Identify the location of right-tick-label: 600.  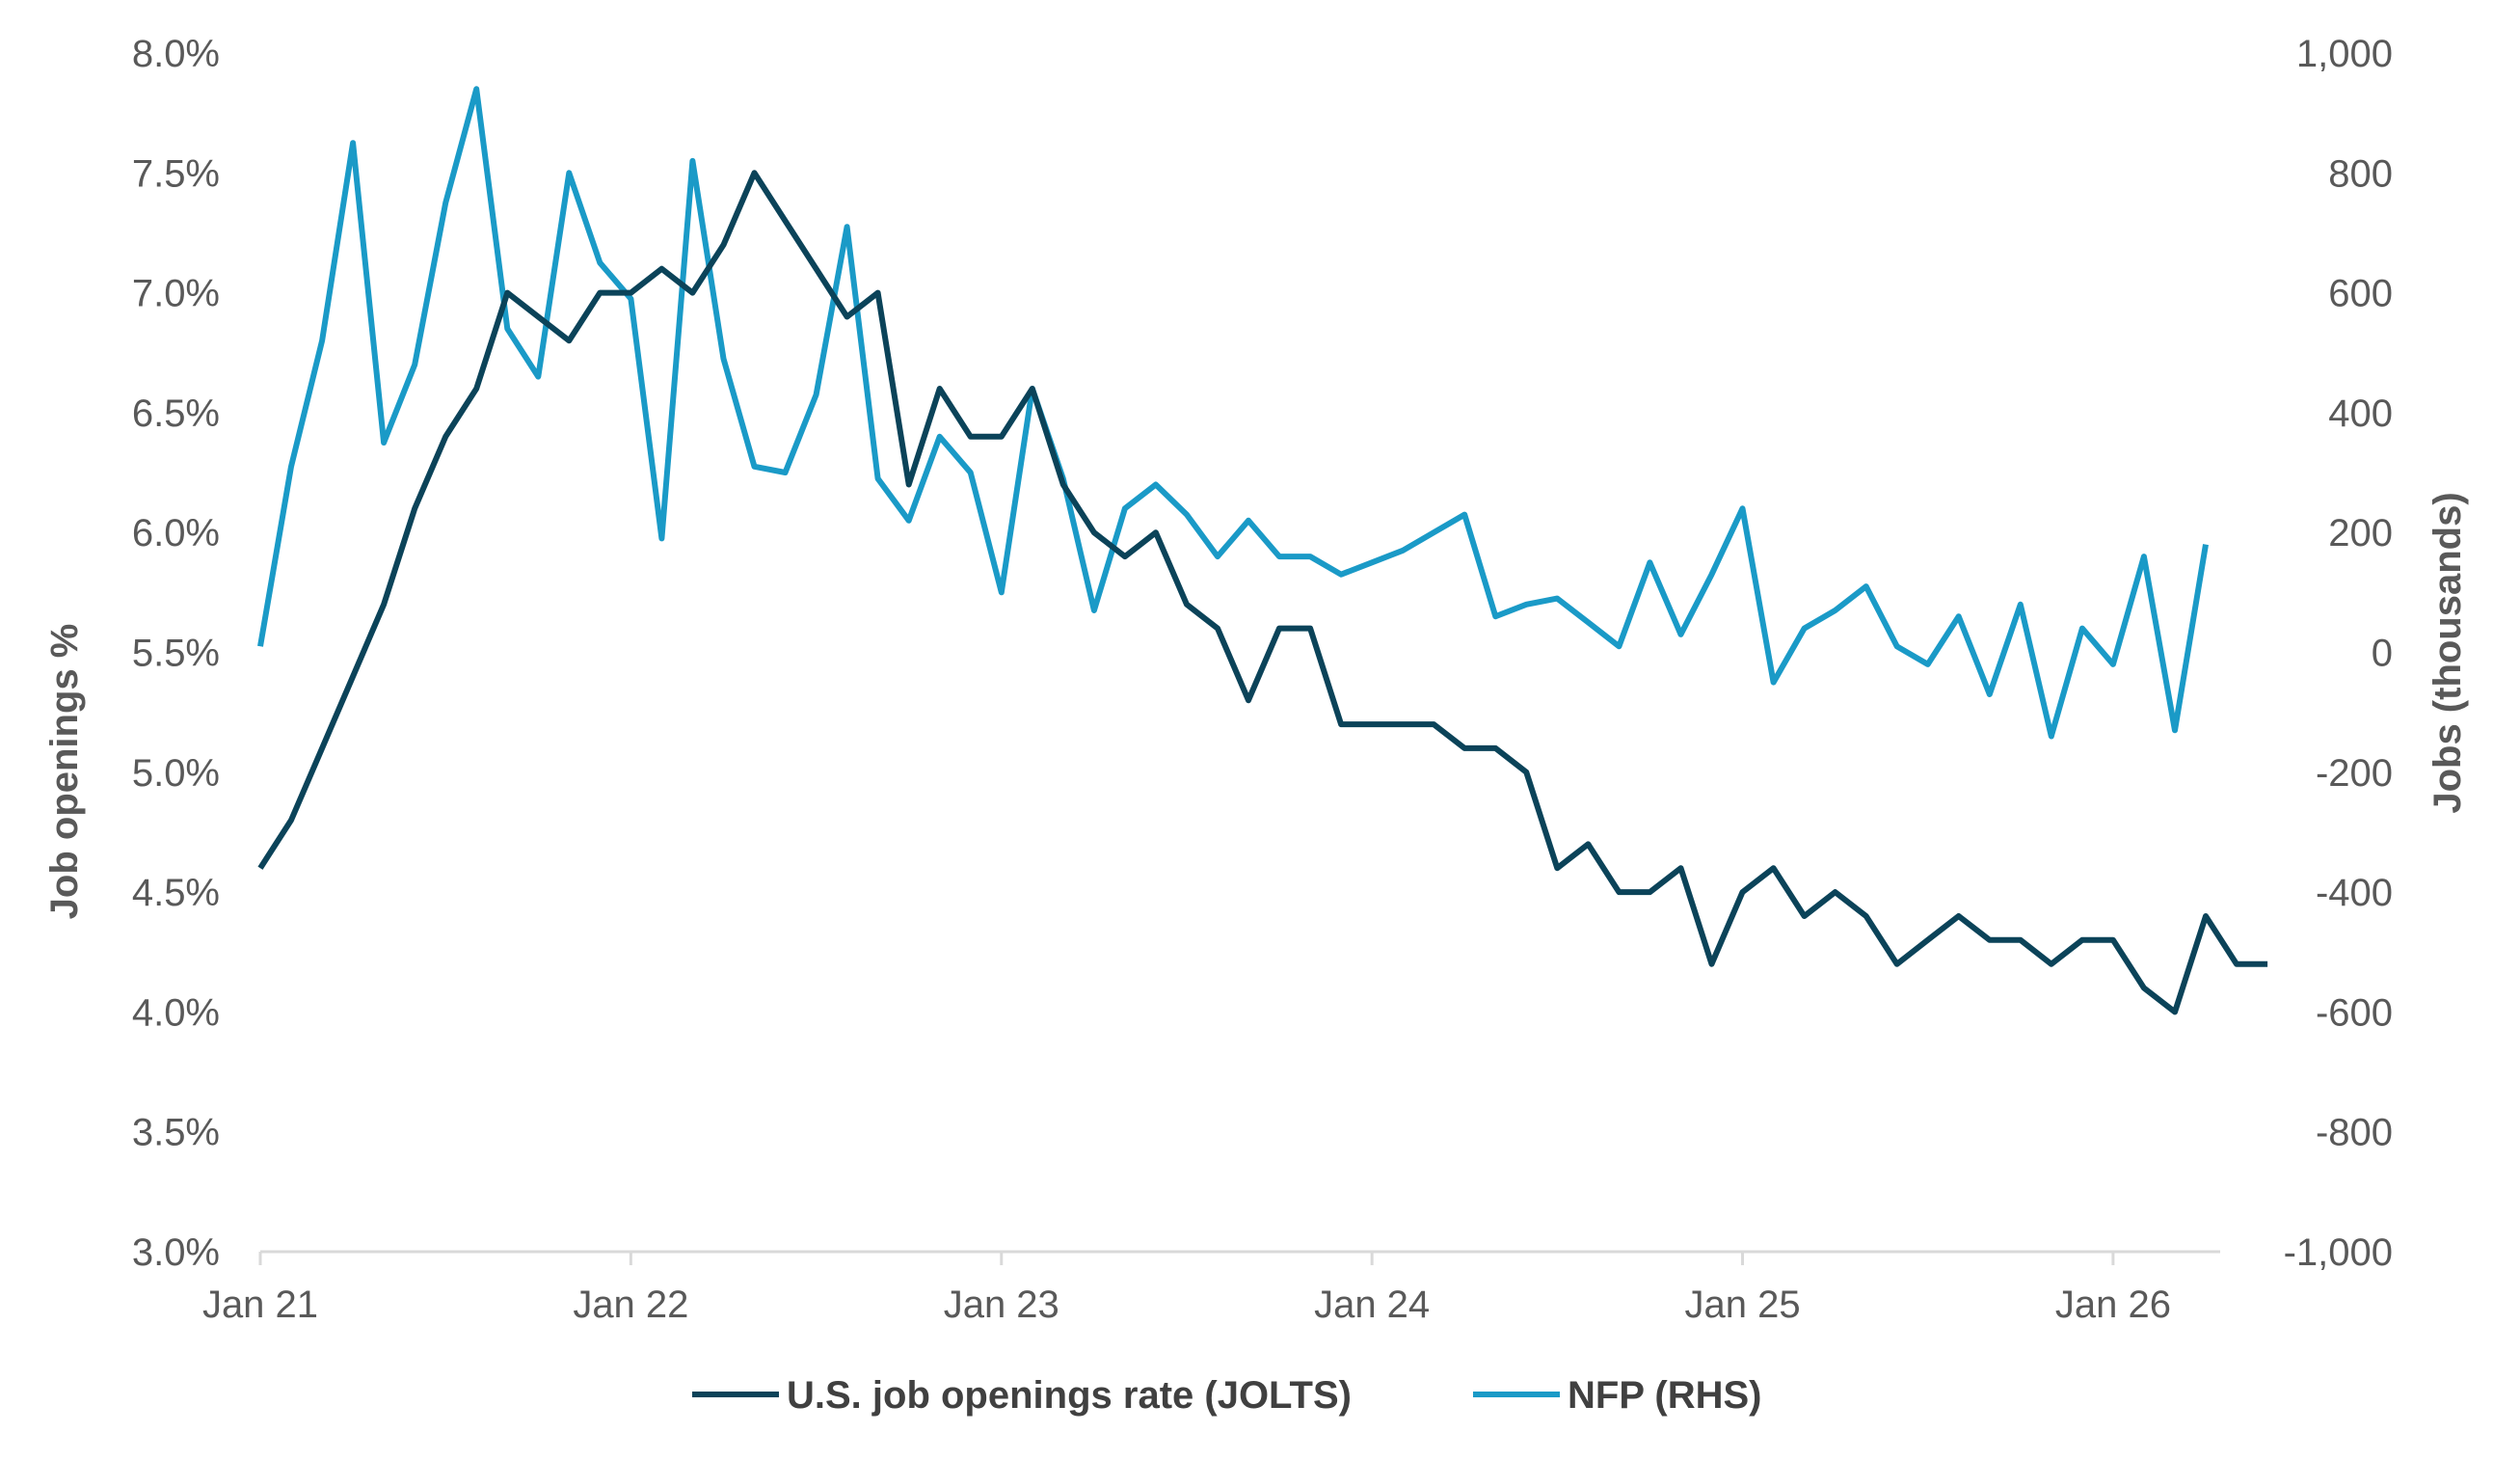
(2360, 294).